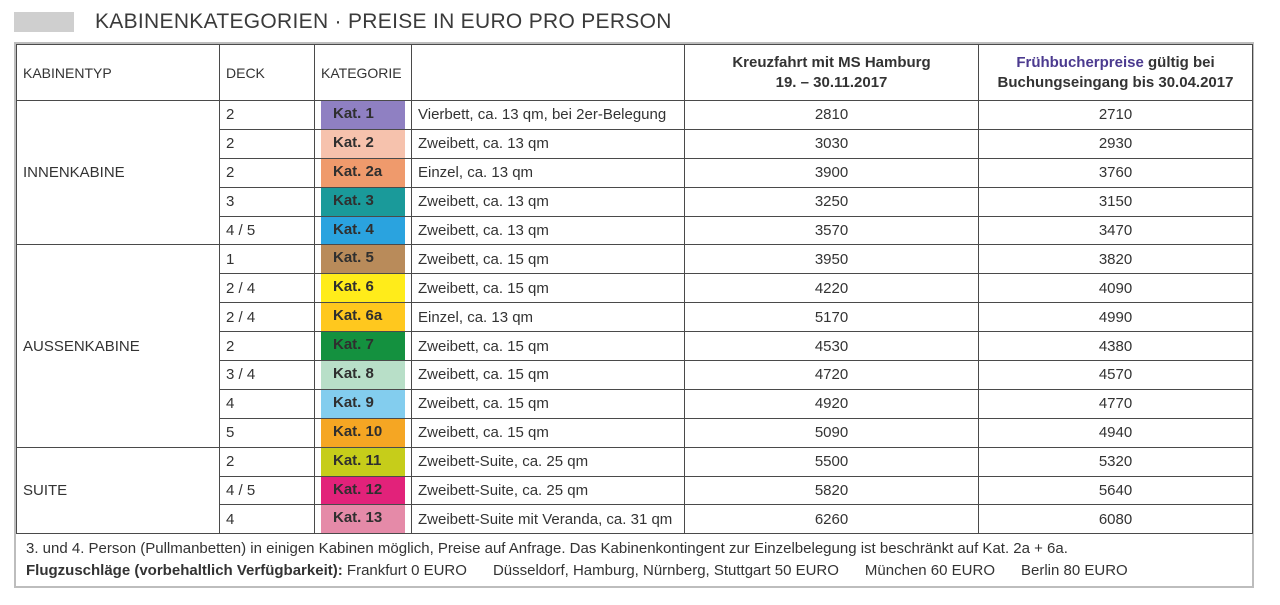 This screenshot has height=605, width=1280. I want to click on price-cell: 2810, so click(831, 115).